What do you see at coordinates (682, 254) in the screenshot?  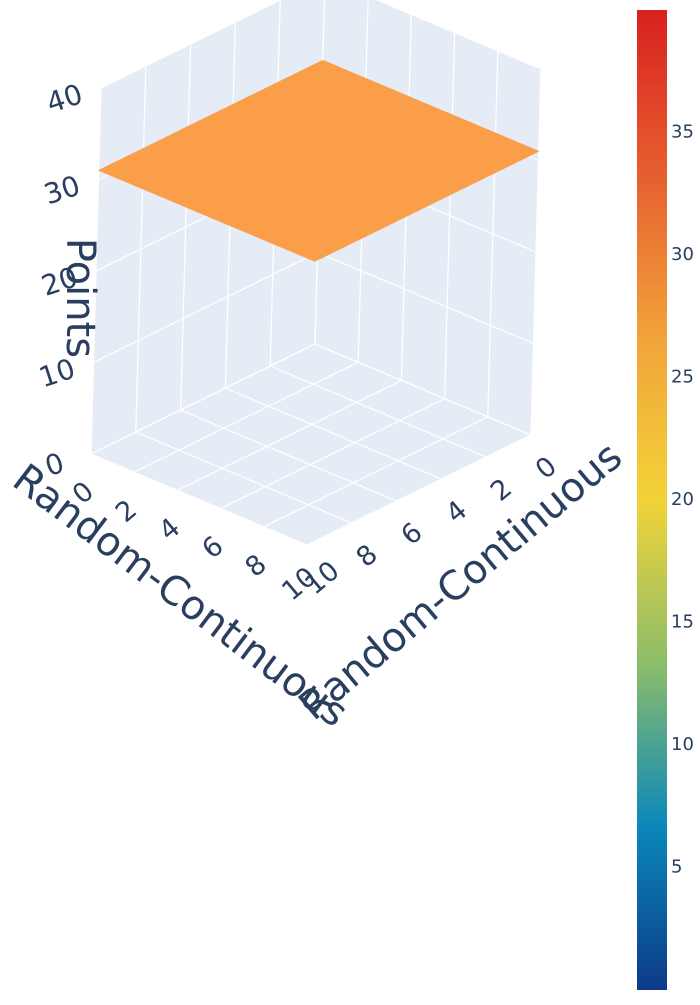 I see `colorbar-tick-label: 30` at bounding box center [682, 254].